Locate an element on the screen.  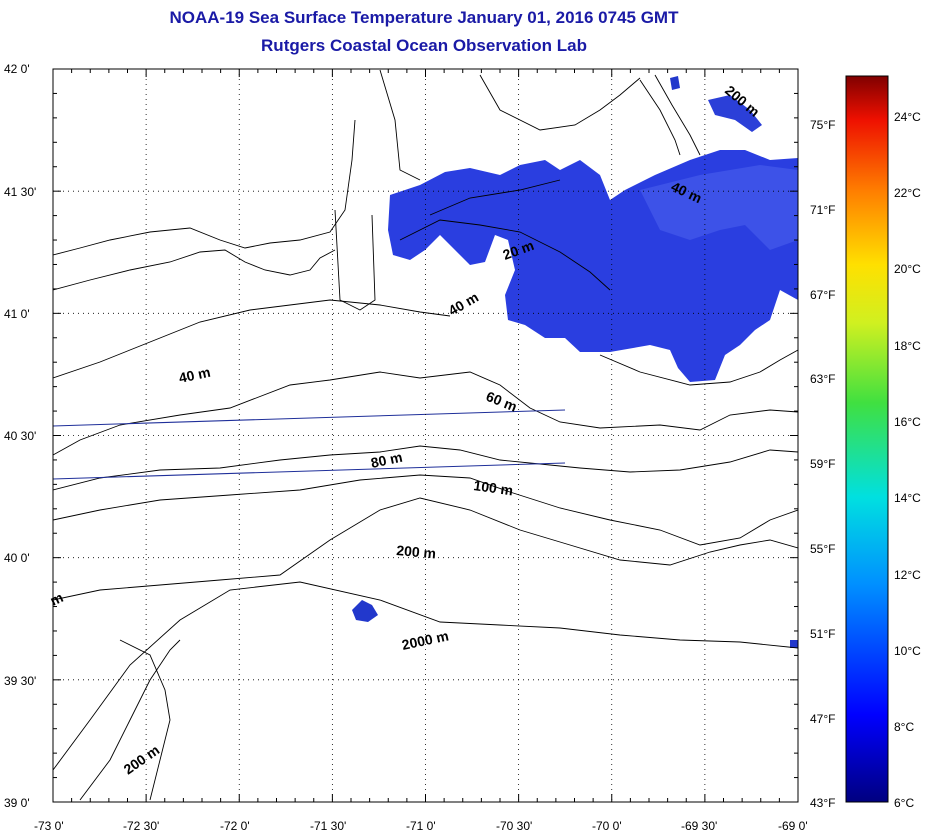
massachusetts-outline is located at coordinates (400, 125).